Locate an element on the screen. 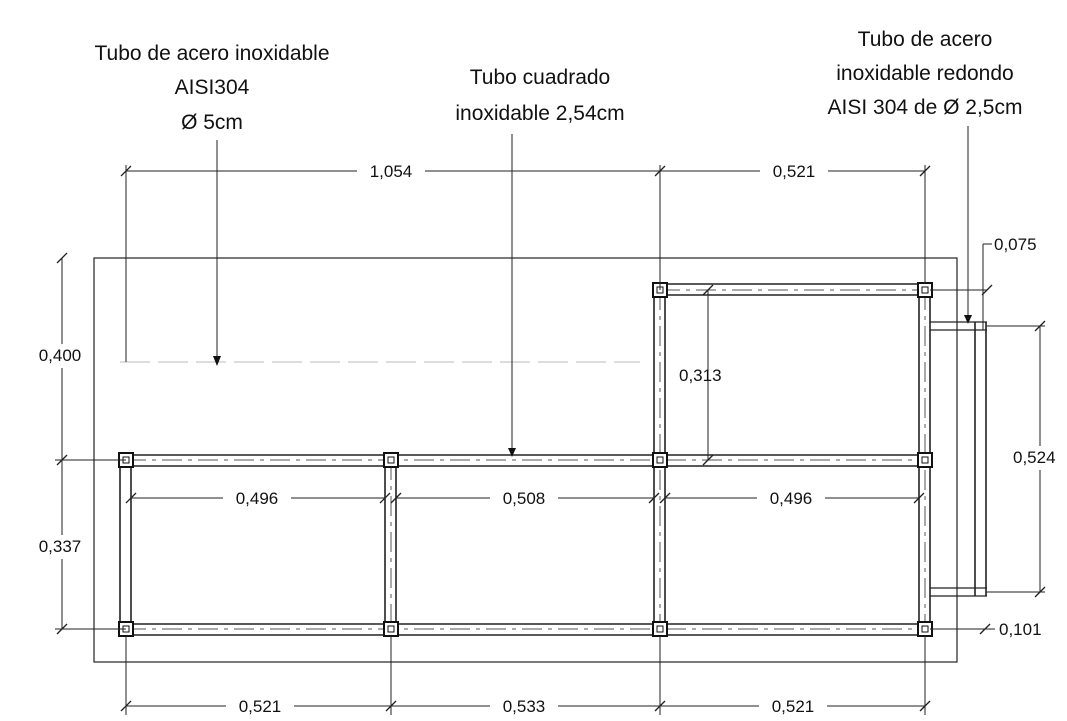 The width and height of the screenshot is (1067, 721). callout-round-line3: AISI 304 de Ø 2,5cm is located at coordinates (925, 107).